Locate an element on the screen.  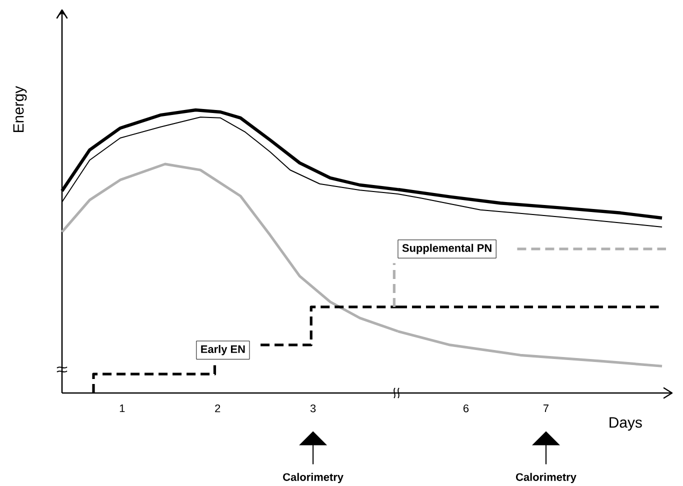
x-tick-label: 2 is located at coordinates (217, 408).